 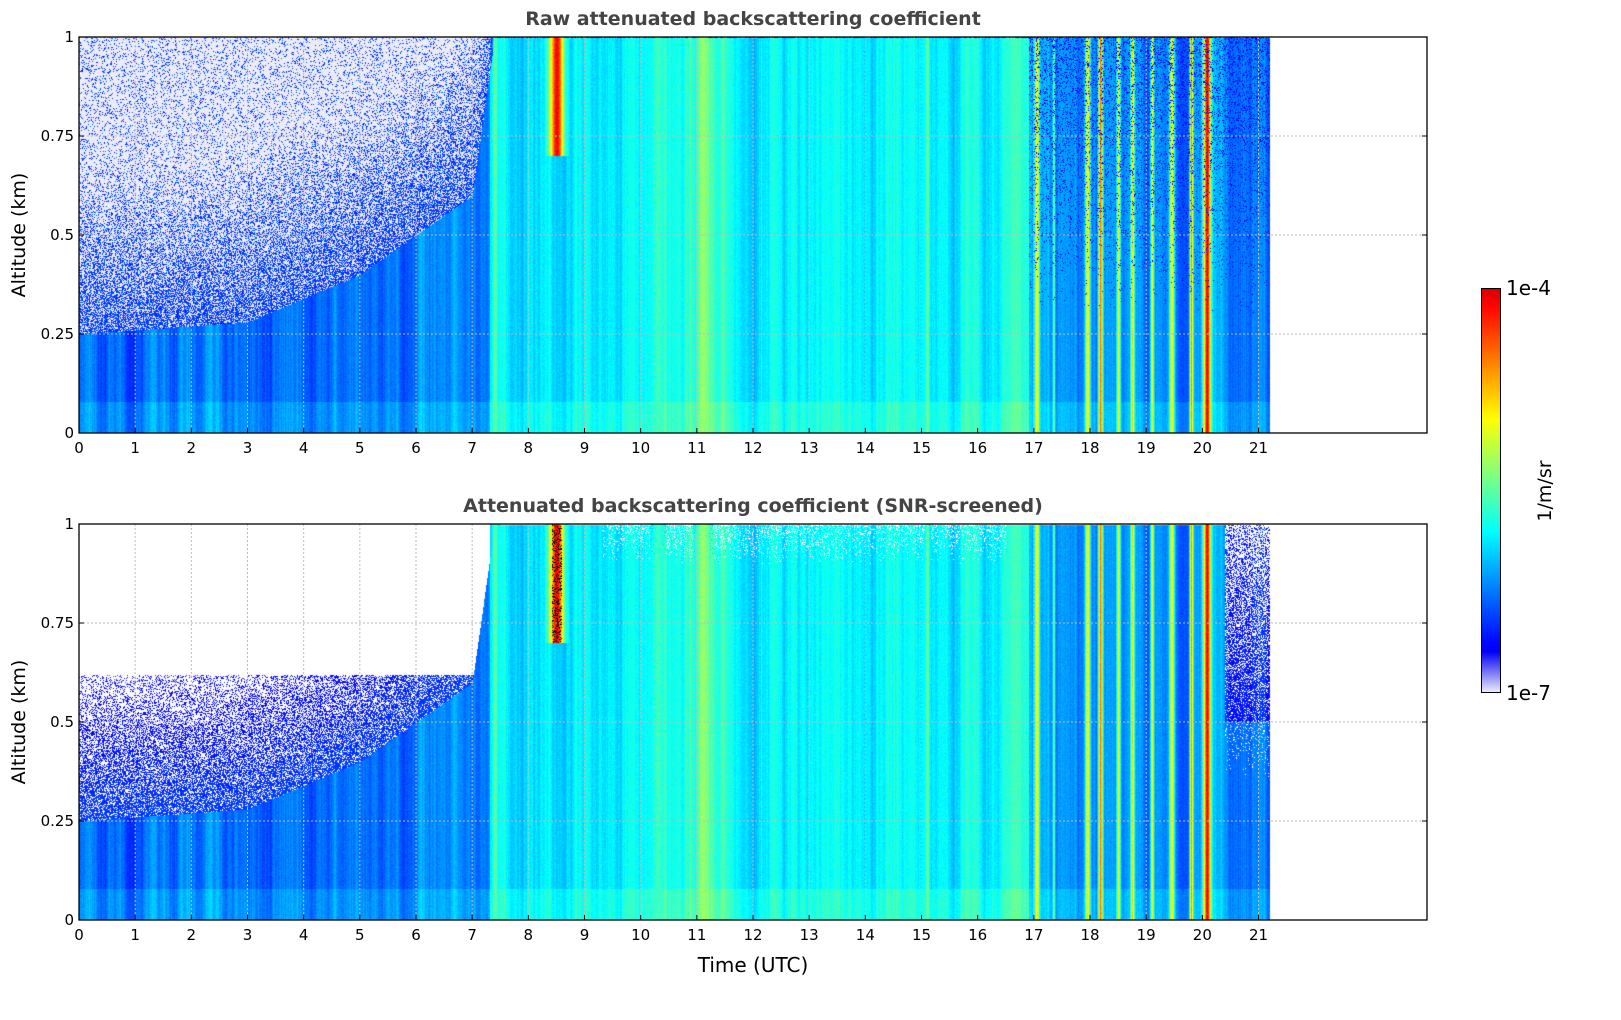 I want to click on colorbar-max-label: 1e-4, so click(x=1528, y=288).